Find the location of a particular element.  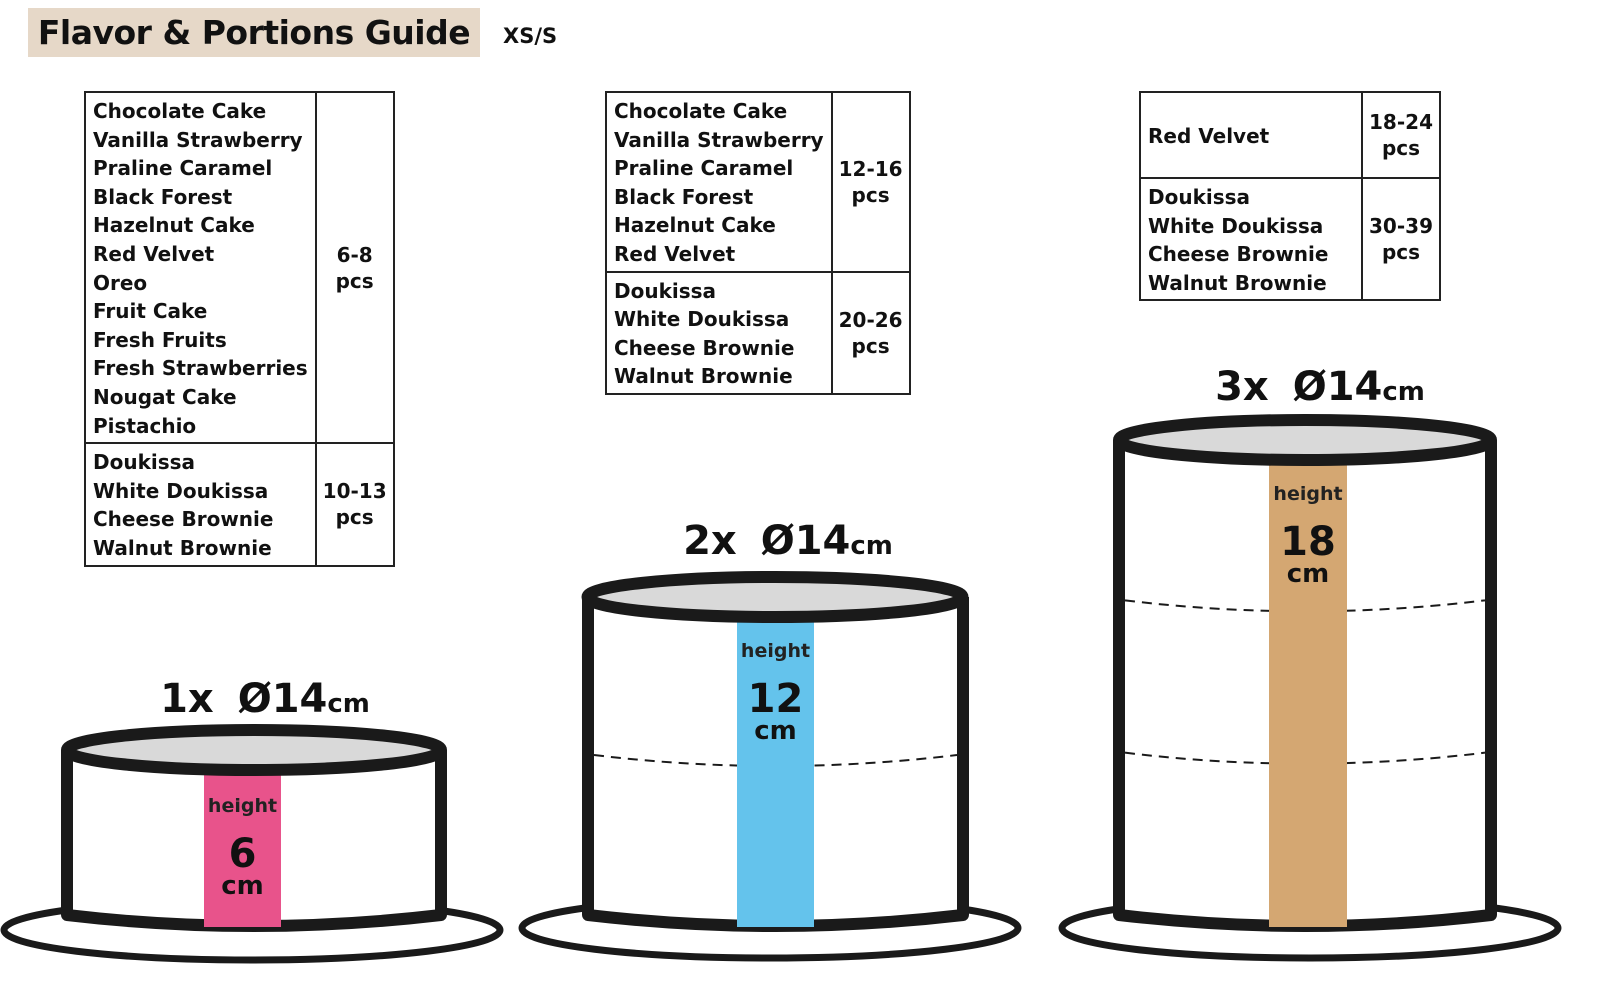

size-label: XS/S is located at coordinates (530, 36).